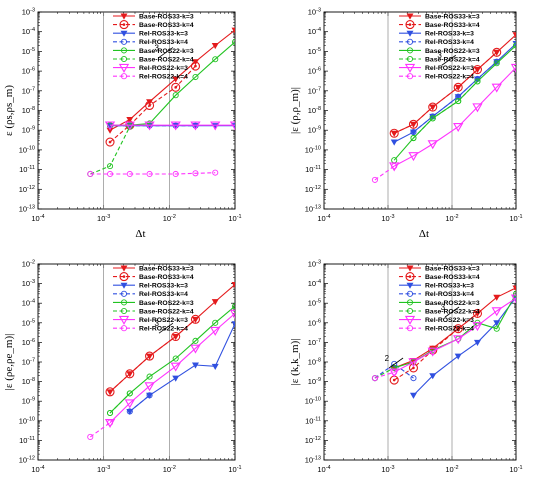  I want to click on y-tick-label: 10⁻¹¹, so click(313, 420).